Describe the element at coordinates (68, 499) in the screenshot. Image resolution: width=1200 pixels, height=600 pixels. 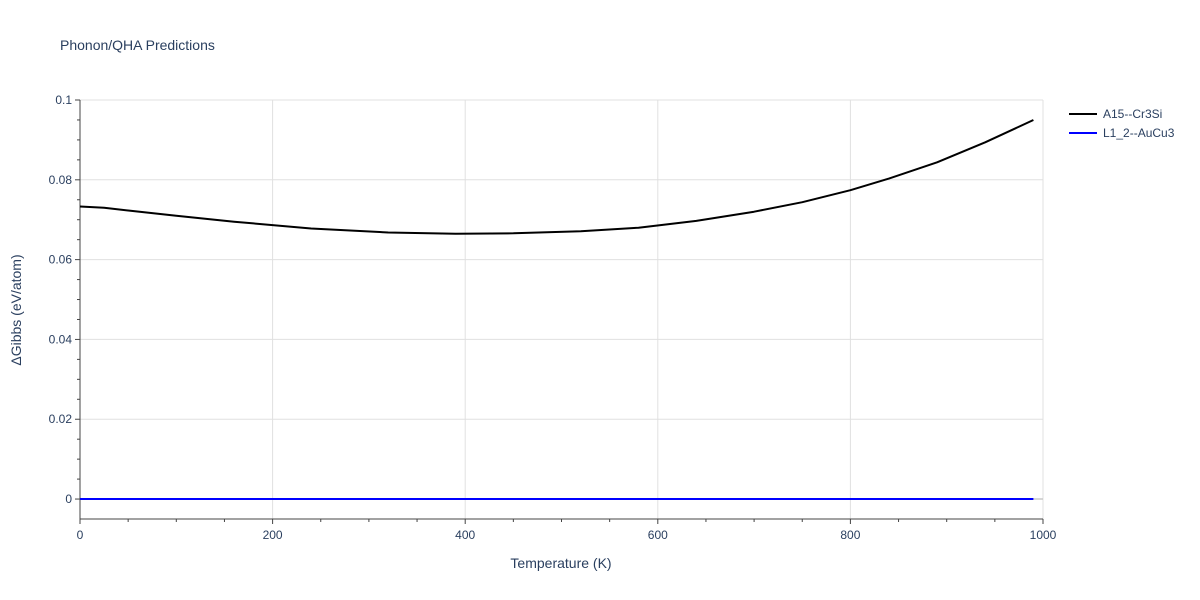
I see `y-tick-label: 0` at that location.